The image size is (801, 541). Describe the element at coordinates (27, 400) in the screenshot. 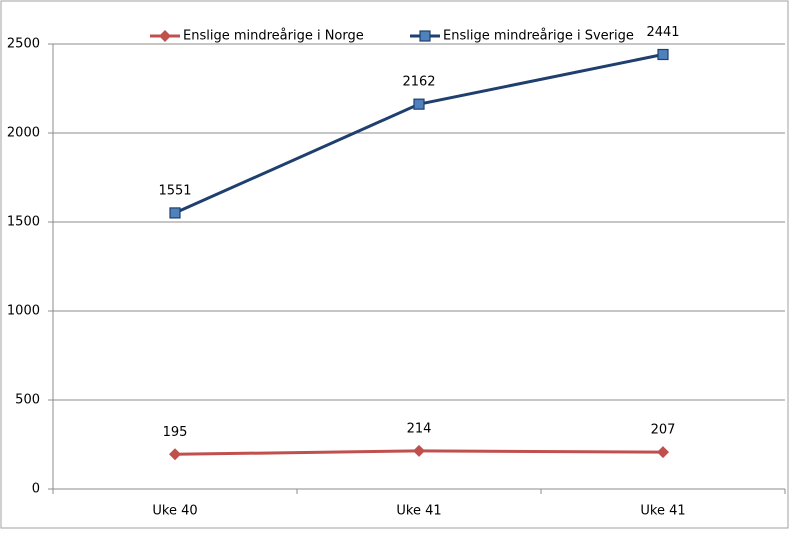

I see `y-tick-label: 500` at that location.